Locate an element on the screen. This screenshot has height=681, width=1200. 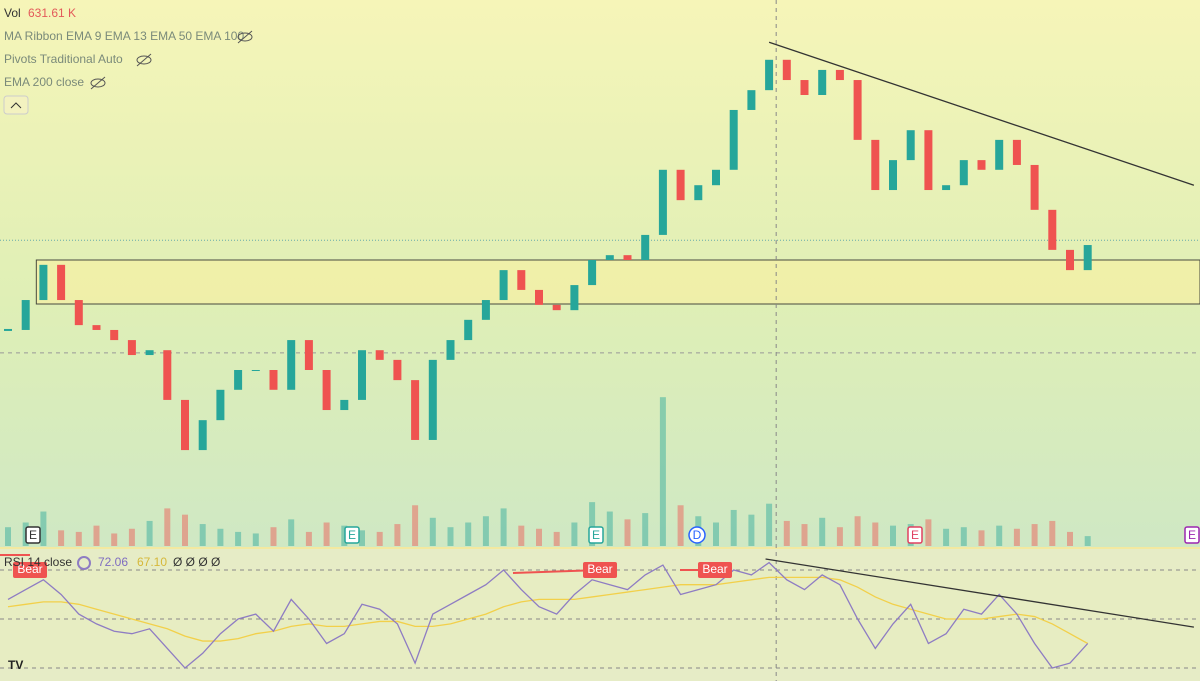
vol-value: 631.61 K is located at coordinates (52, 13).